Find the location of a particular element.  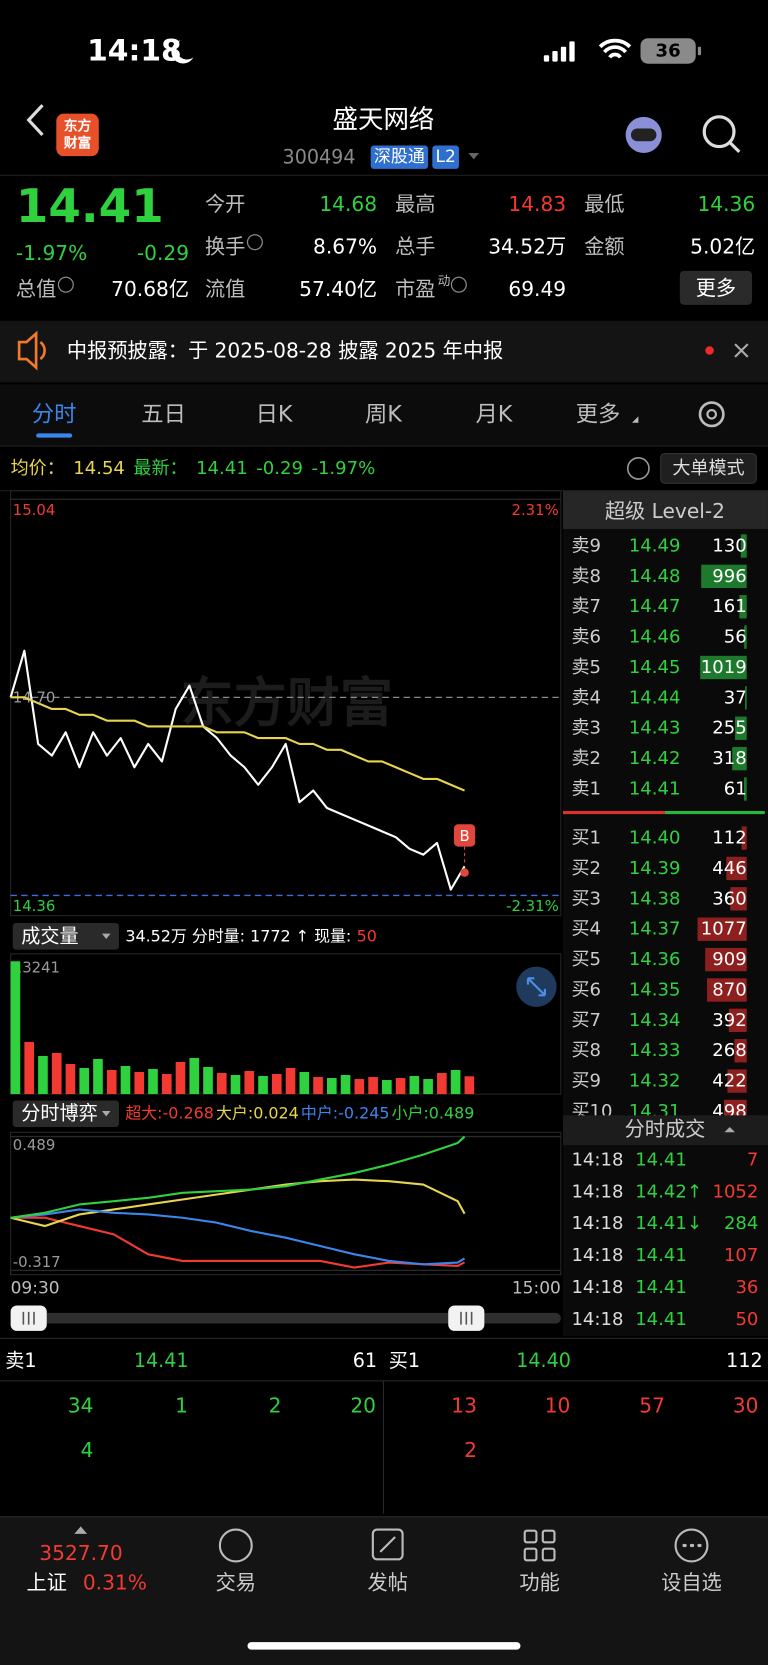

trades-collapse is located at coordinates (730, 1129).